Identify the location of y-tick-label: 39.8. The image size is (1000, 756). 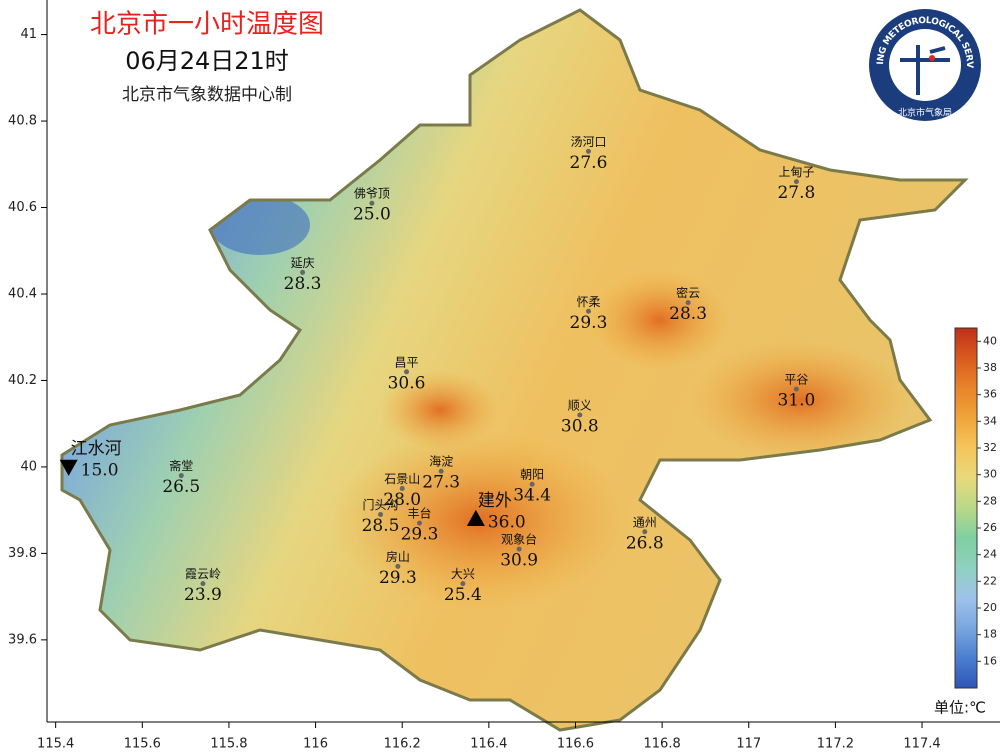
(22, 553).